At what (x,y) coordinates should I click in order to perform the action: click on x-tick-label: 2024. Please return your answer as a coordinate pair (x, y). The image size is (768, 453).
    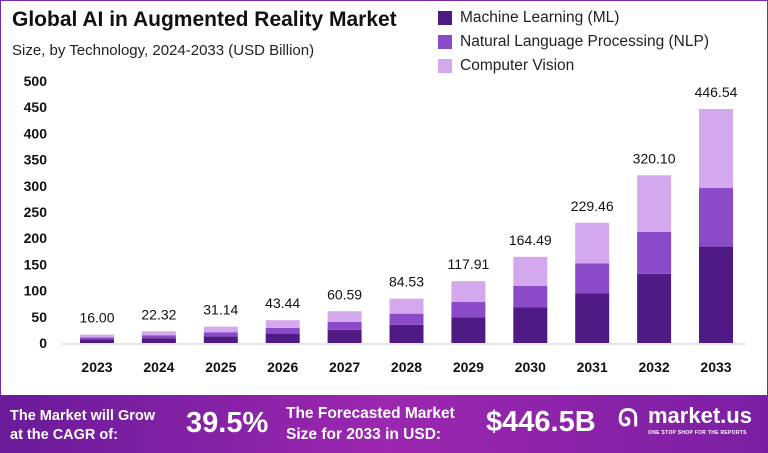
    Looking at the image, I should click on (158, 367).